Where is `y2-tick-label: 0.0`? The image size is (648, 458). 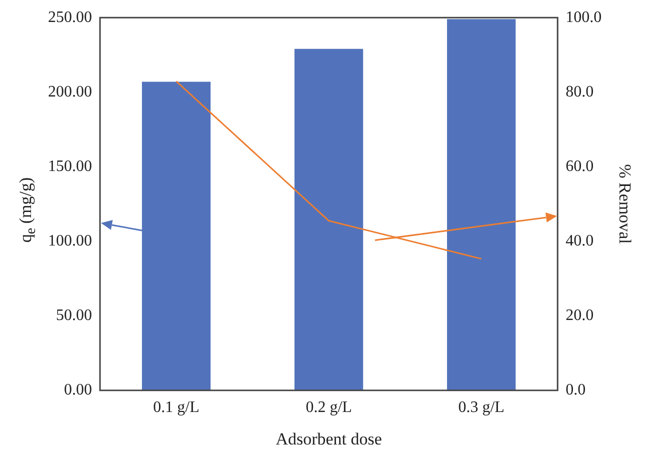 y2-tick-label: 0.0 is located at coordinates (576, 390).